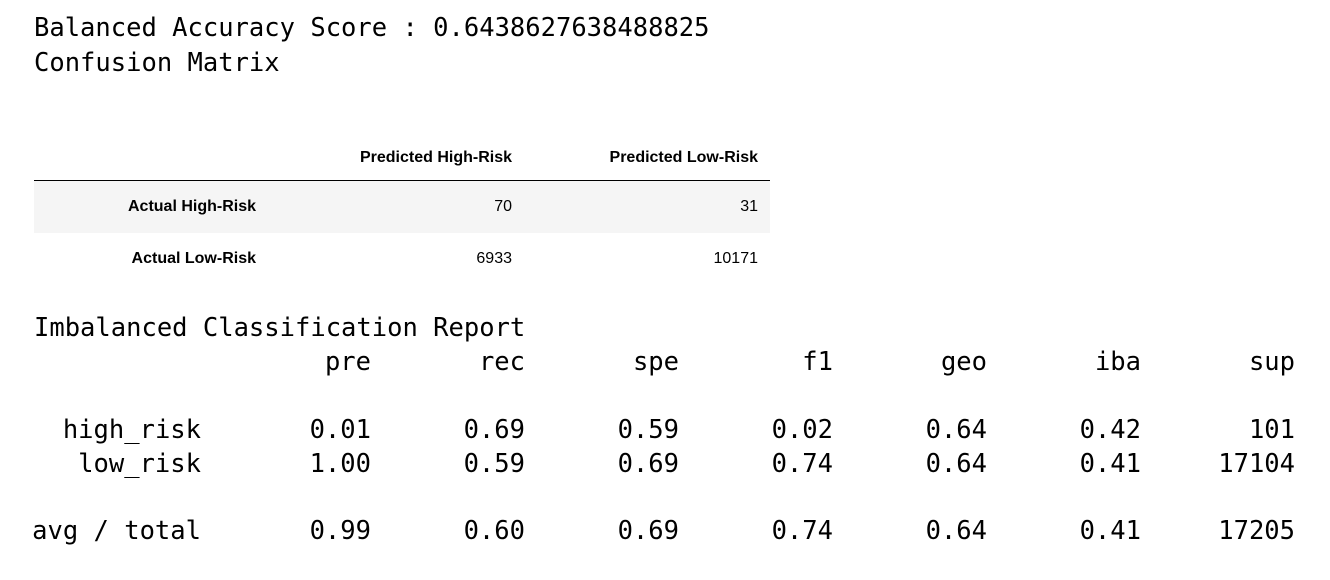 The width and height of the screenshot is (1330, 580). What do you see at coordinates (749, 206) in the screenshot?
I see `cell: 31` at bounding box center [749, 206].